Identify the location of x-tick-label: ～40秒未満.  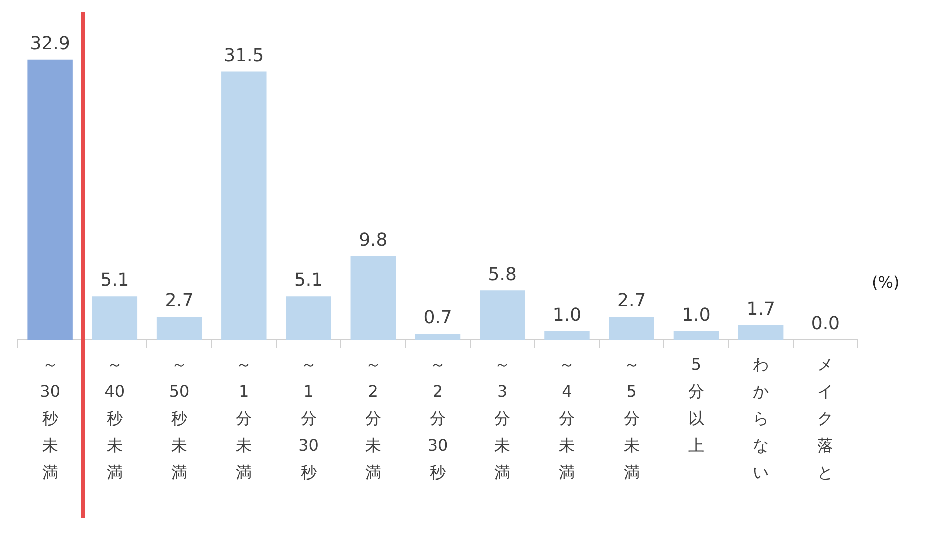
(115, 418).